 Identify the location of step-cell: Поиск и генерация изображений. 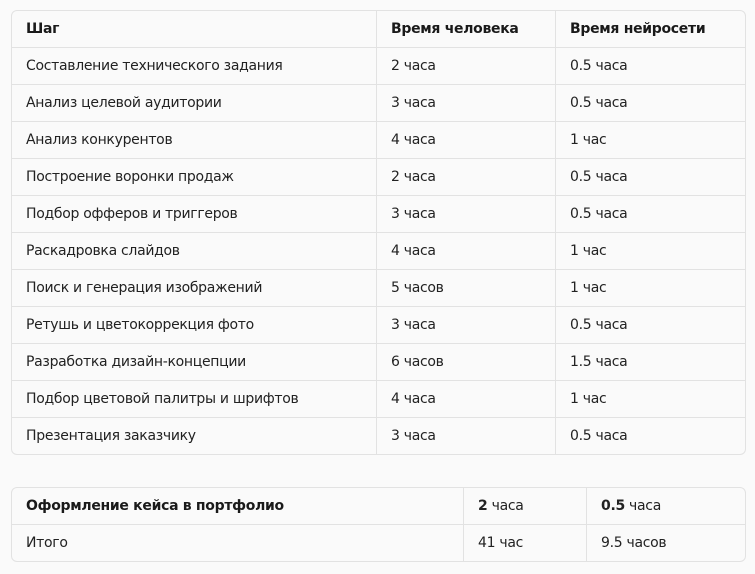
(194, 288).